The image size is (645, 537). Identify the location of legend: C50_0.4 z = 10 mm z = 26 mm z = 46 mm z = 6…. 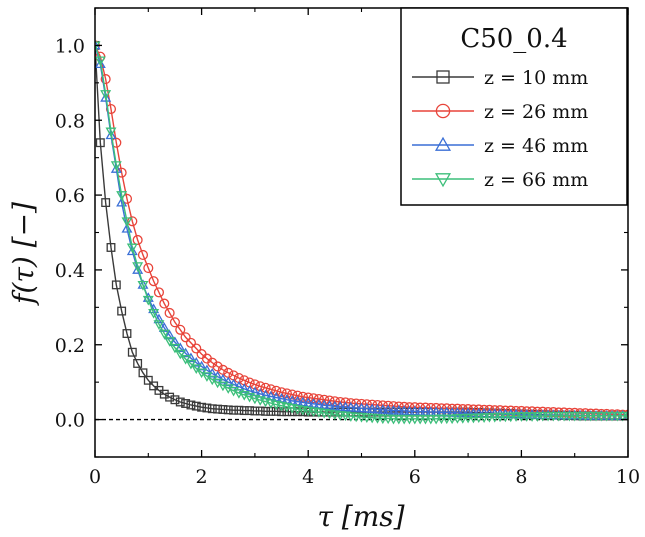
(514, 106).